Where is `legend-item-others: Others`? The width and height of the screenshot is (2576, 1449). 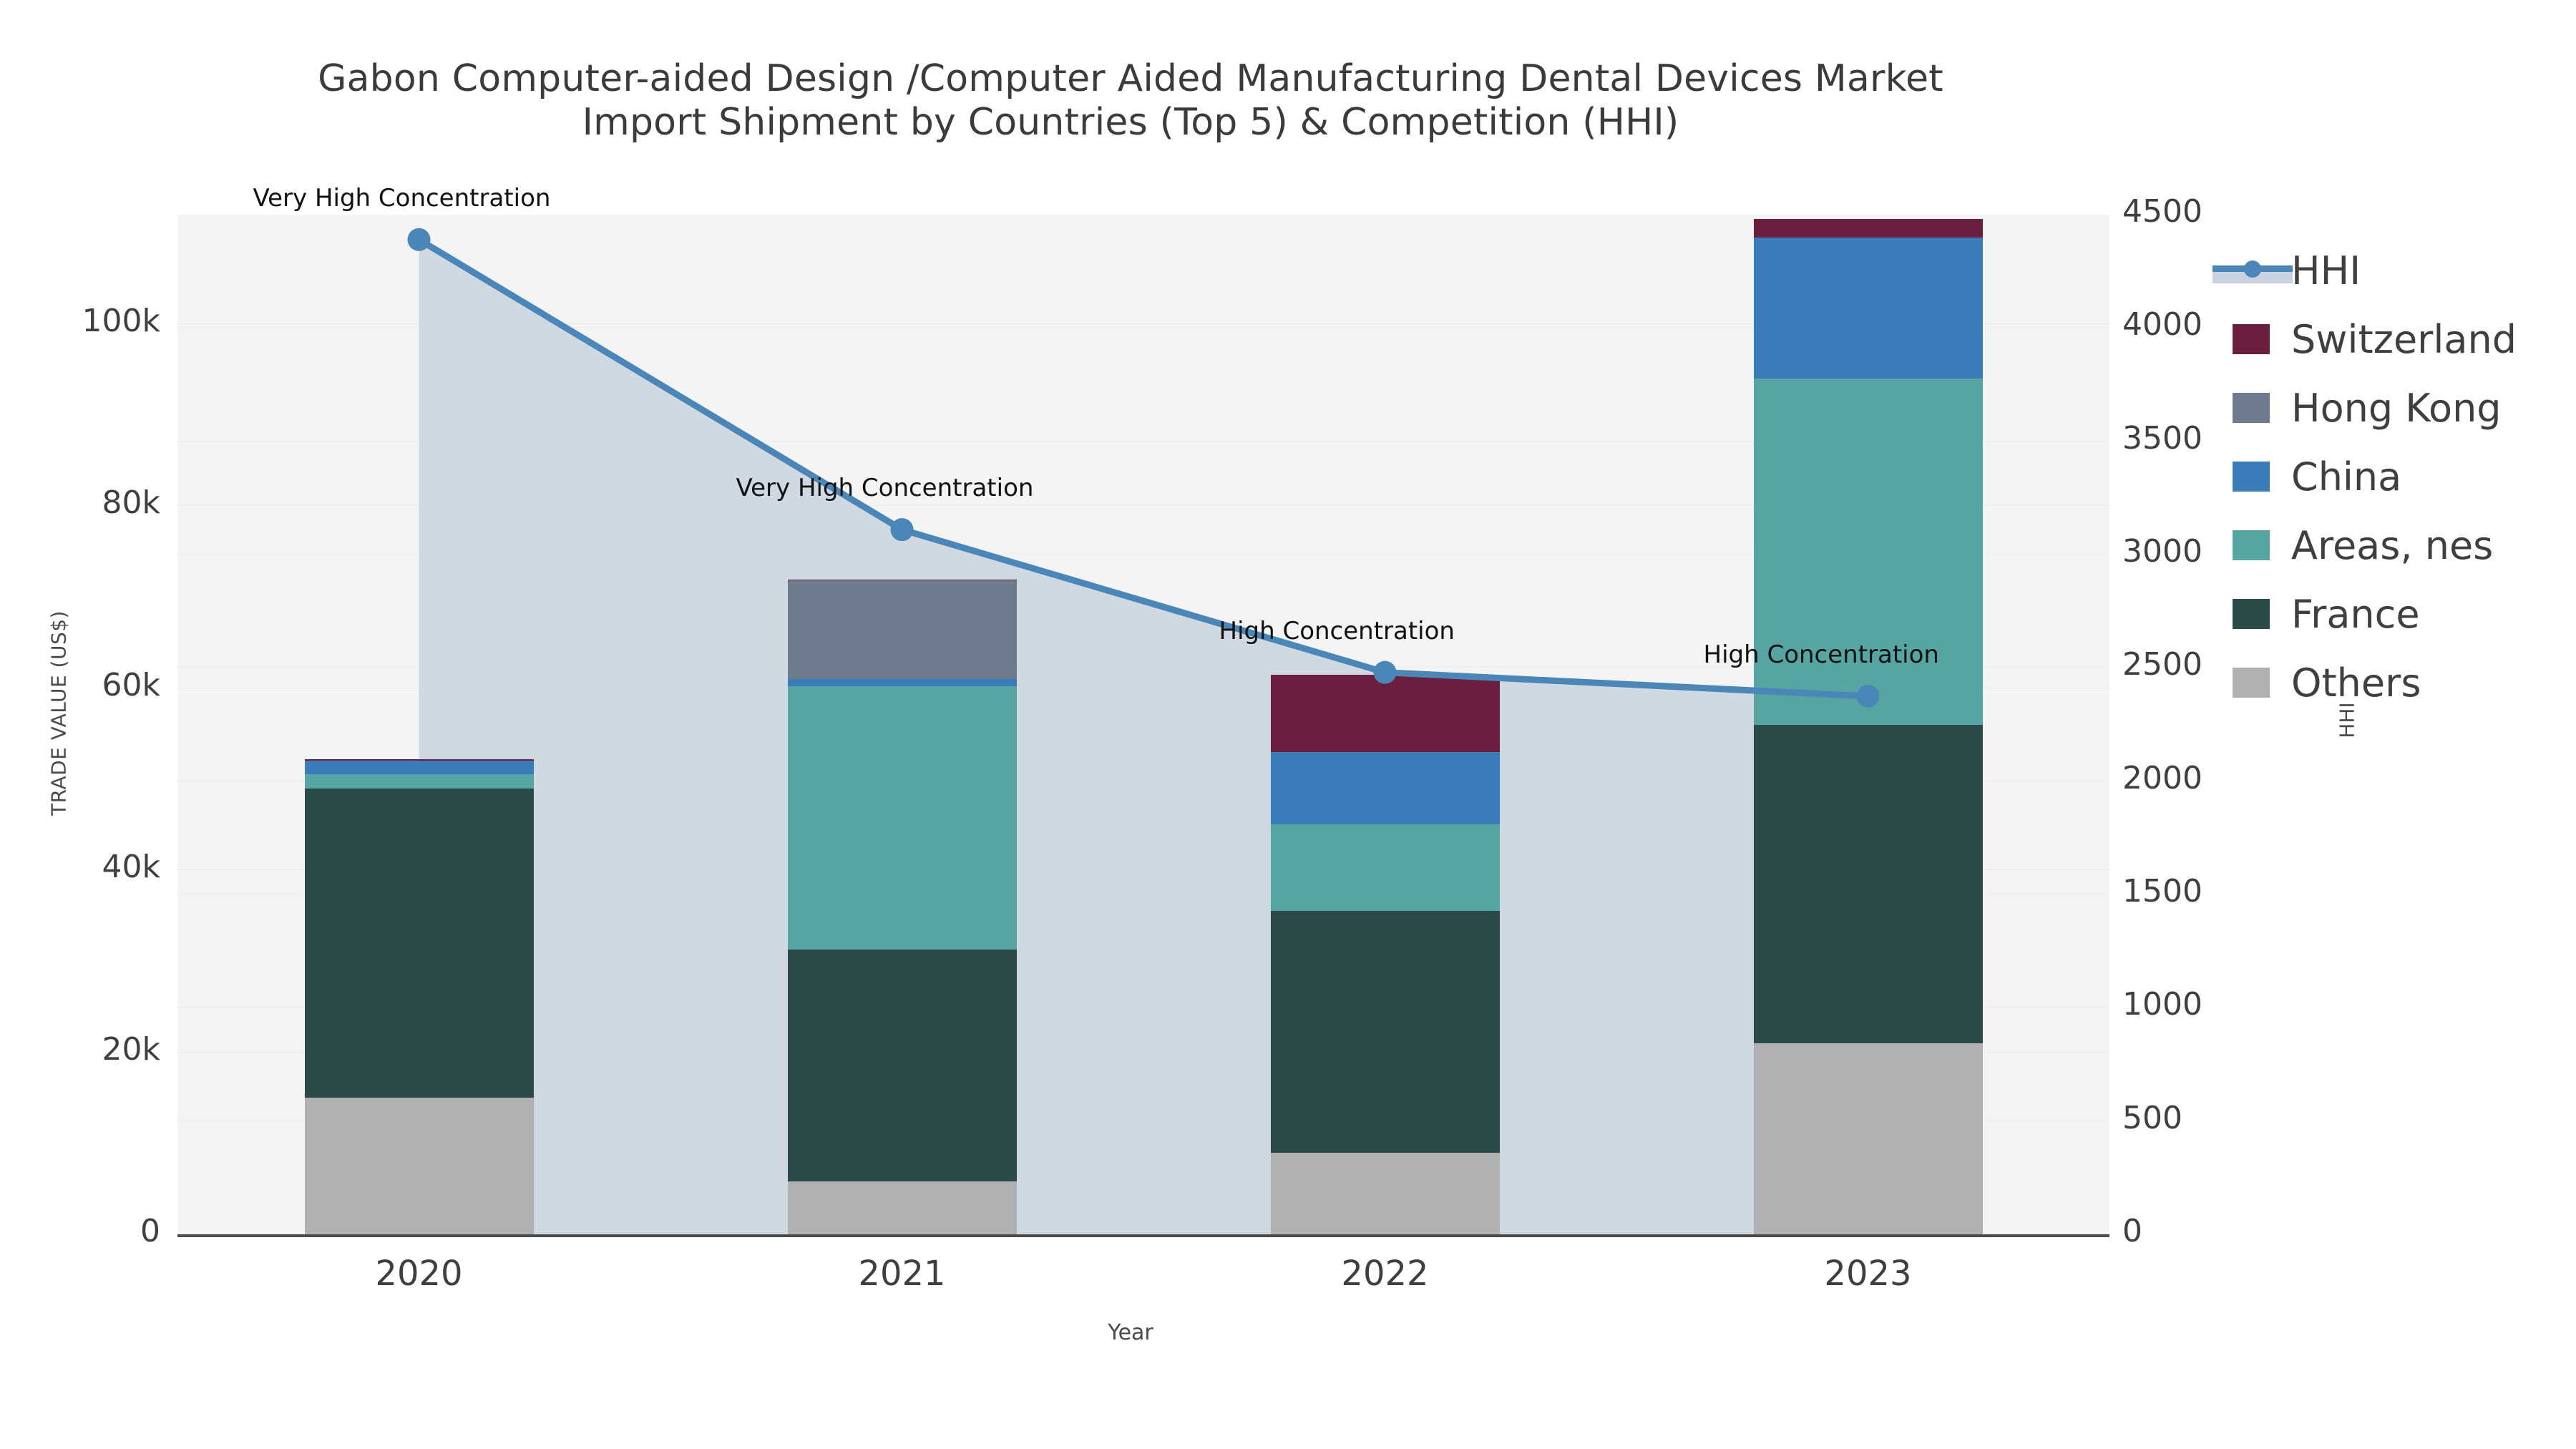
legend-item-others: Others is located at coordinates (2401, 682).